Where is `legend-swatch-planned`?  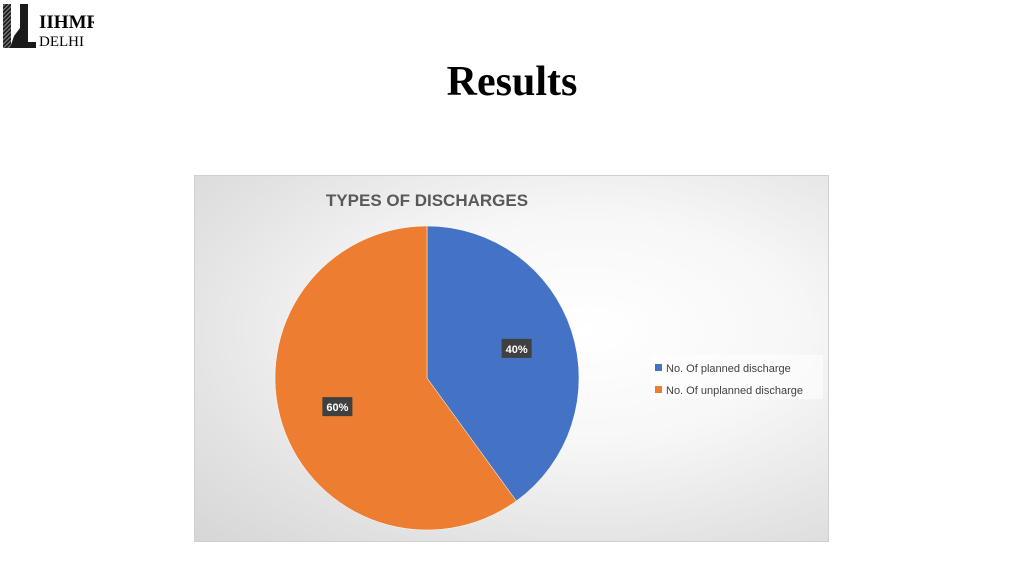
legend-swatch-planned is located at coordinates (658, 367).